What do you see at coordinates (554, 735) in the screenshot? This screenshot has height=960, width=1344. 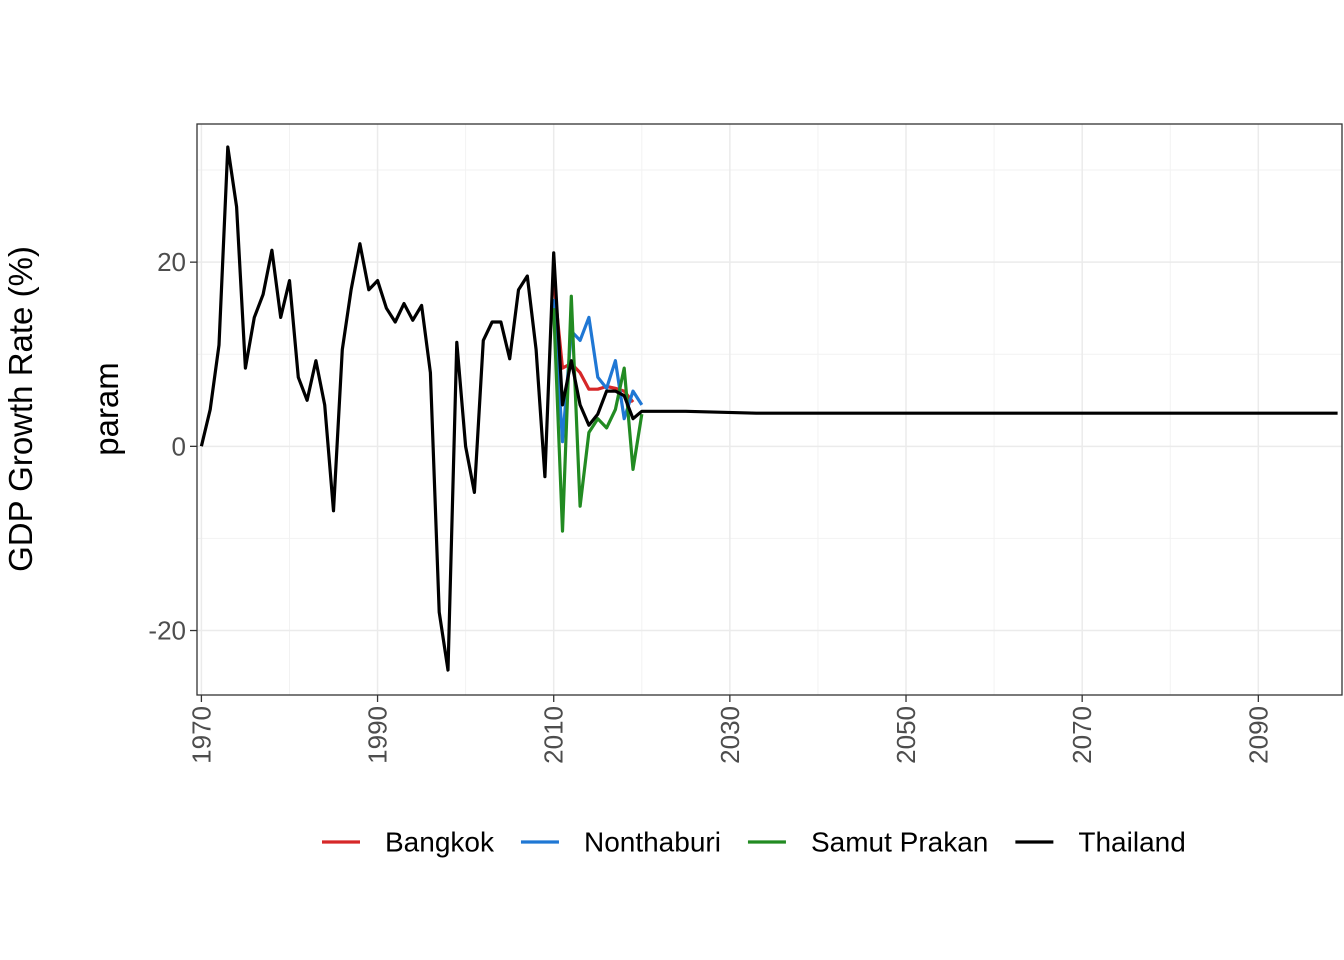 I see `x-tick-label: 2010` at bounding box center [554, 735].